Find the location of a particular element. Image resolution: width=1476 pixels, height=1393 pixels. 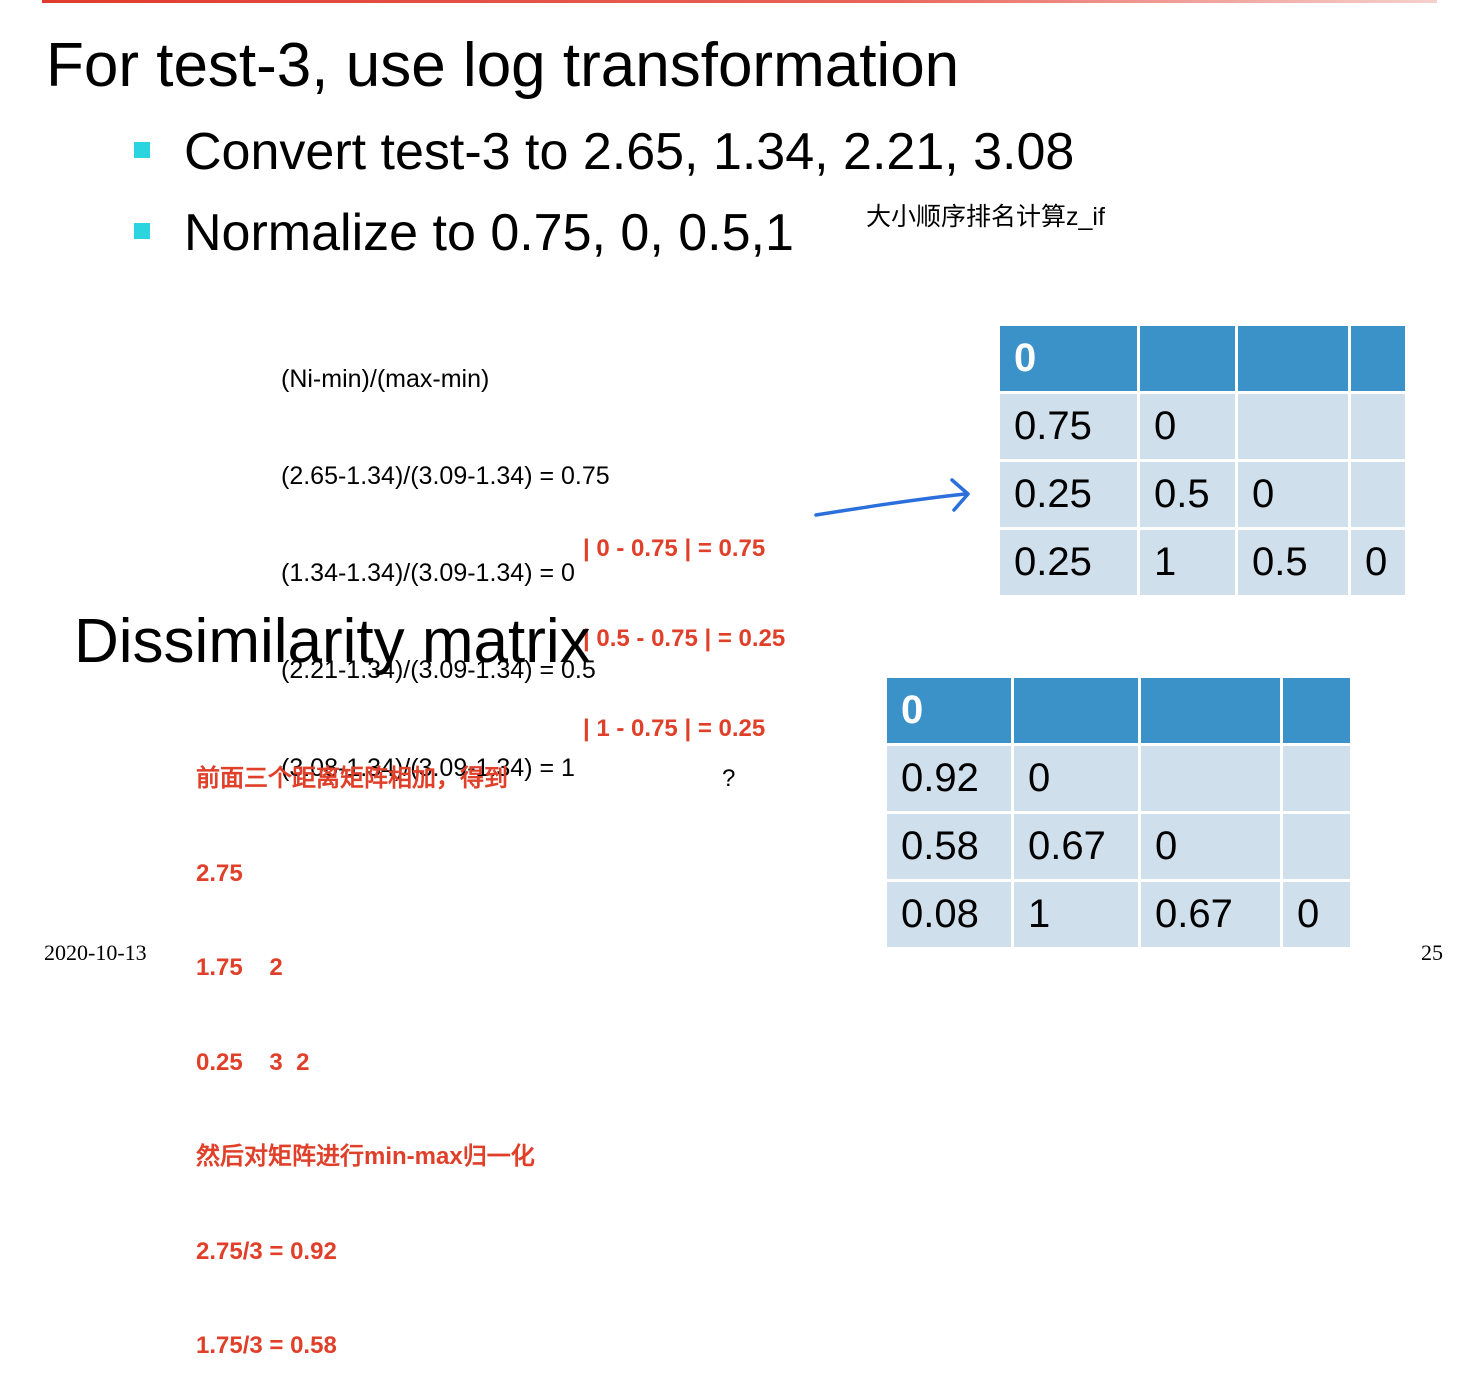

page-number: 25 is located at coordinates (1432, 952).